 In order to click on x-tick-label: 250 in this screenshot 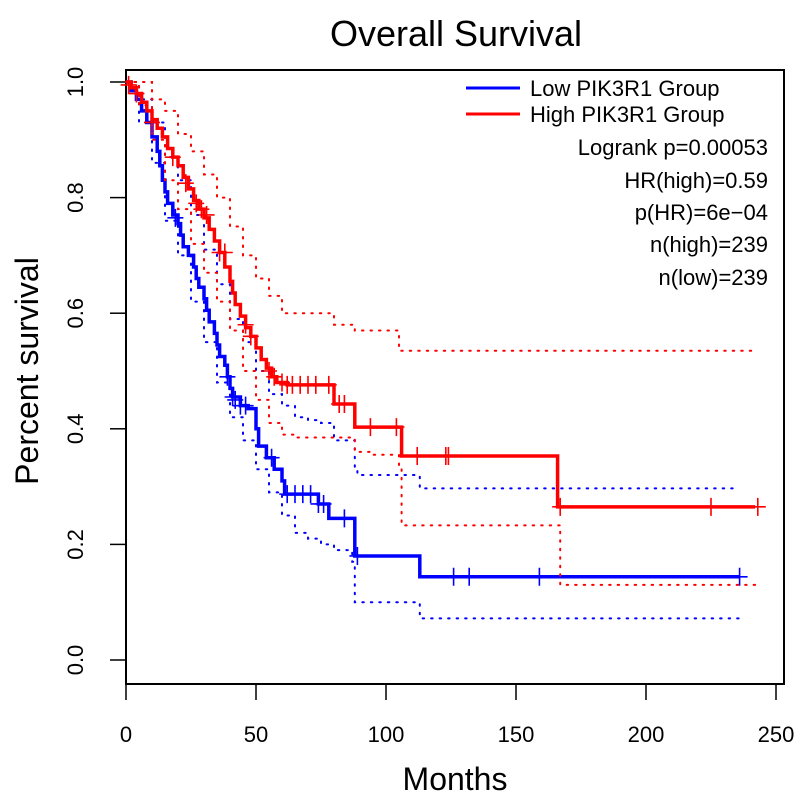, I will do `click(776, 734)`.